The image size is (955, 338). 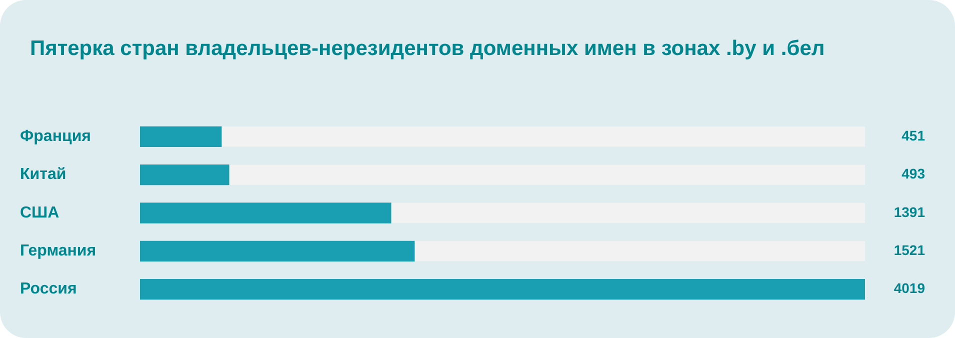 What do you see at coordinates (910, 212) in the screenshot?
I see `data-label: 1391` at bounding box center [910, 212].